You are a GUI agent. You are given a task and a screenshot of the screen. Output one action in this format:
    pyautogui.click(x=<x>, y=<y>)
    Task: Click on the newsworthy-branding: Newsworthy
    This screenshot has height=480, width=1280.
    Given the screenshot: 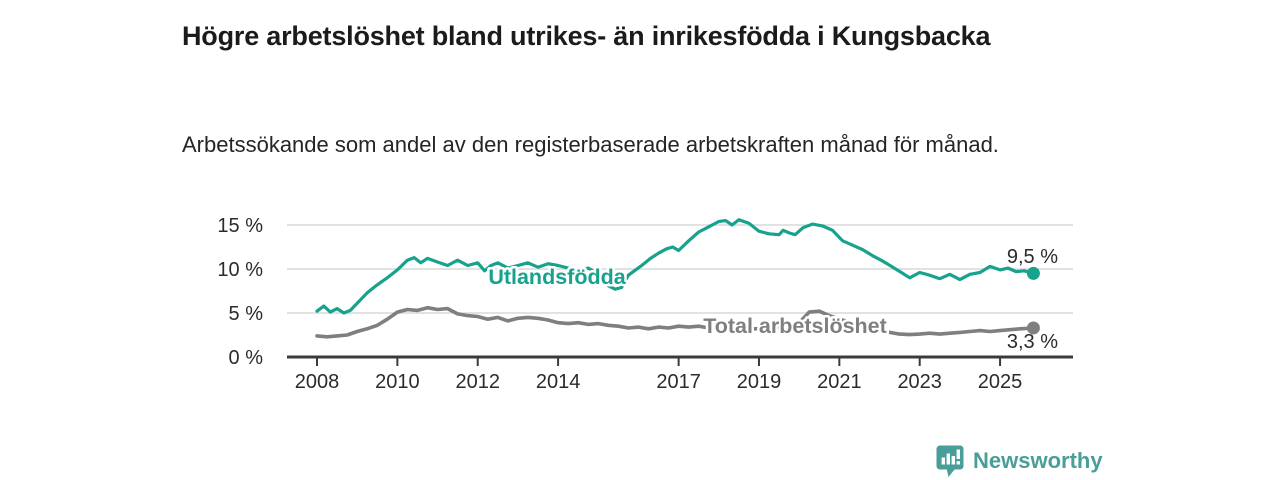 What is the action you would take?
    pyautogui.click(x=1019, y=461)
    